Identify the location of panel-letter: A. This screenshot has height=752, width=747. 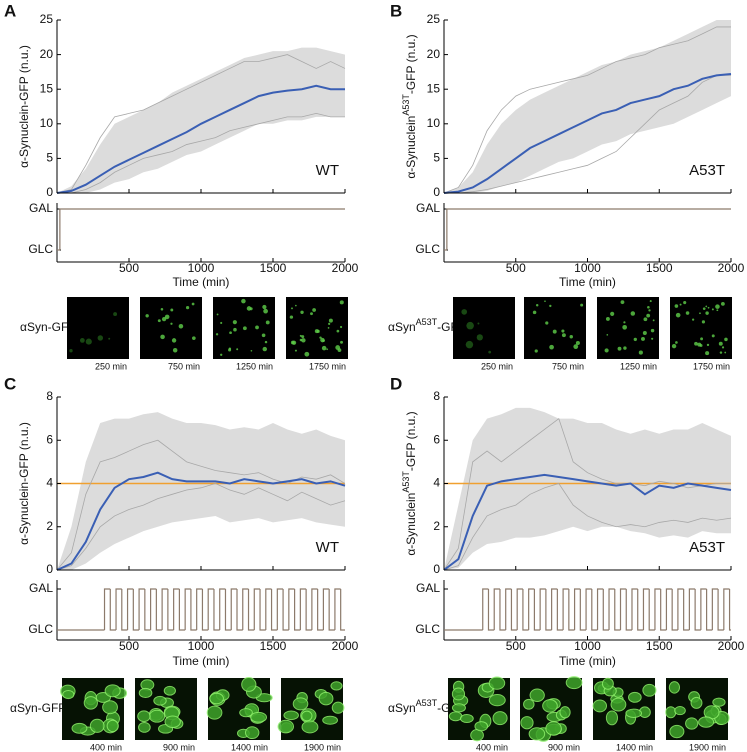
(10, 10).